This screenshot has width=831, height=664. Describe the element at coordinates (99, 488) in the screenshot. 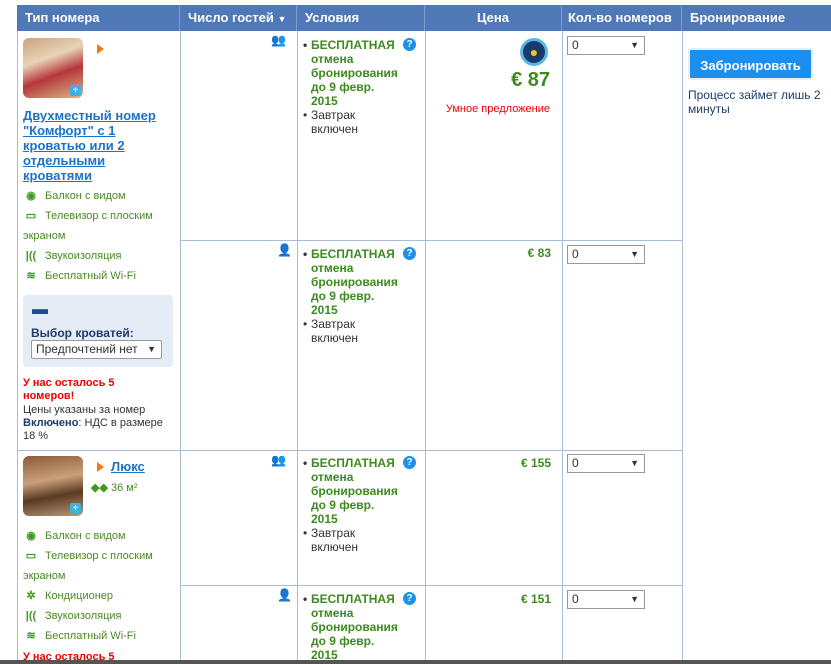

I see `size-icon: ◆◆` at that location.